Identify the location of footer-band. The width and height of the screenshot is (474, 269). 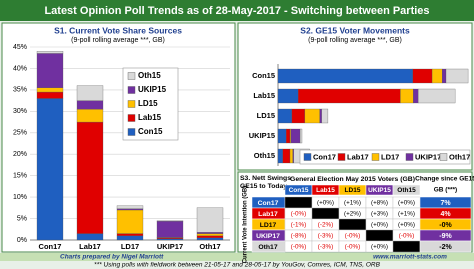
(237, 257).